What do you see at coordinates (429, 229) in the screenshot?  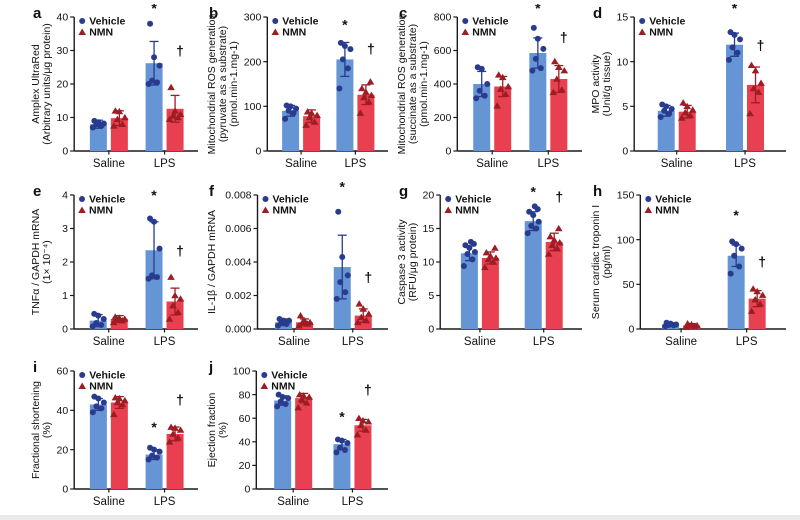 I see `y-tick-label: 15` at bounding box center [429, 229].